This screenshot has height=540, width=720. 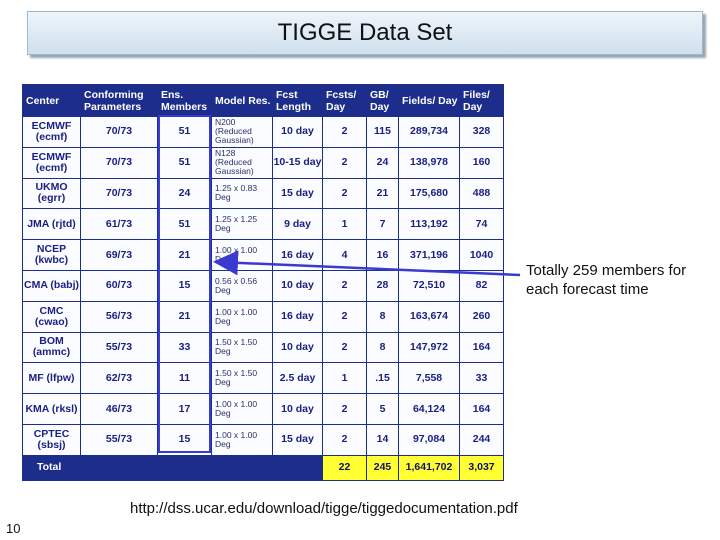 I want to click on cell-fields: 163,674, so click(x=429, y=316).